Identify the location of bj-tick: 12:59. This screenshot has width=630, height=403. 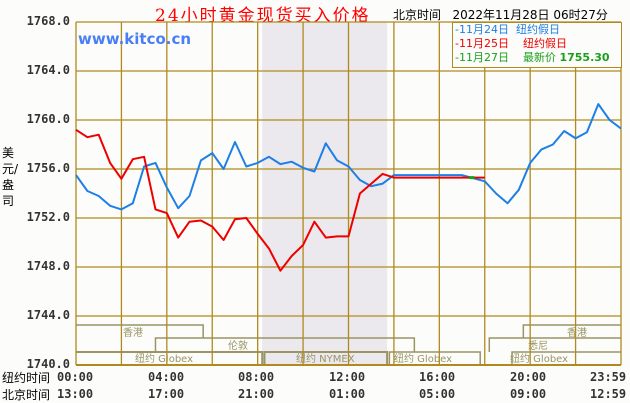
(608, 394).